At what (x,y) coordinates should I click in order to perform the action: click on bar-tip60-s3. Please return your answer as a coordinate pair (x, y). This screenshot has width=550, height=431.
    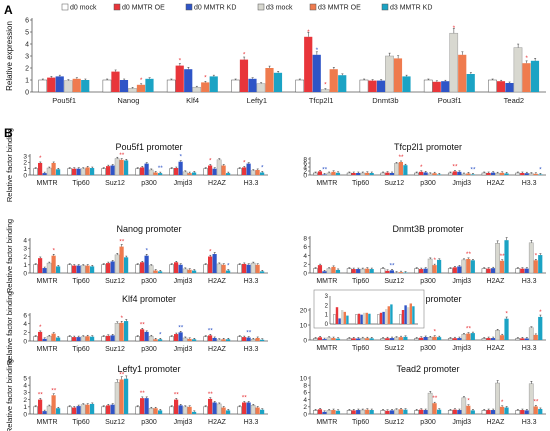
    Looking at the image, I should click on (363, 412).